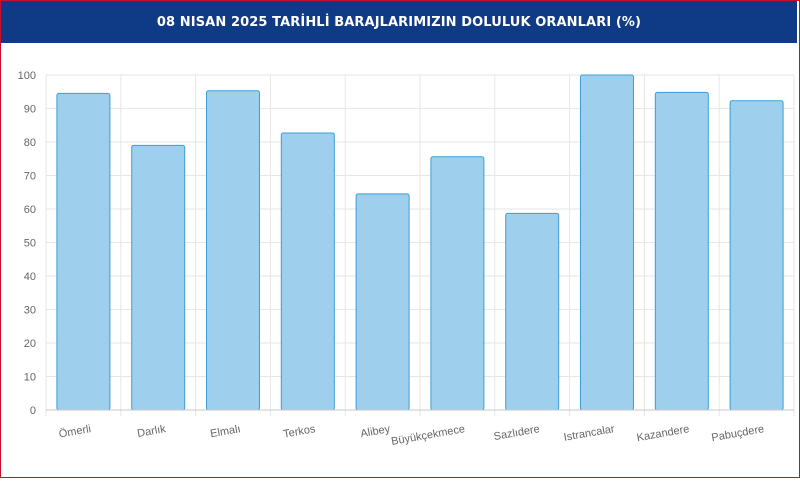  What do you see at coordinates (30, 177) in the screenshot?
I see `y-tick-label: 70` at bounding box center [30, 177].